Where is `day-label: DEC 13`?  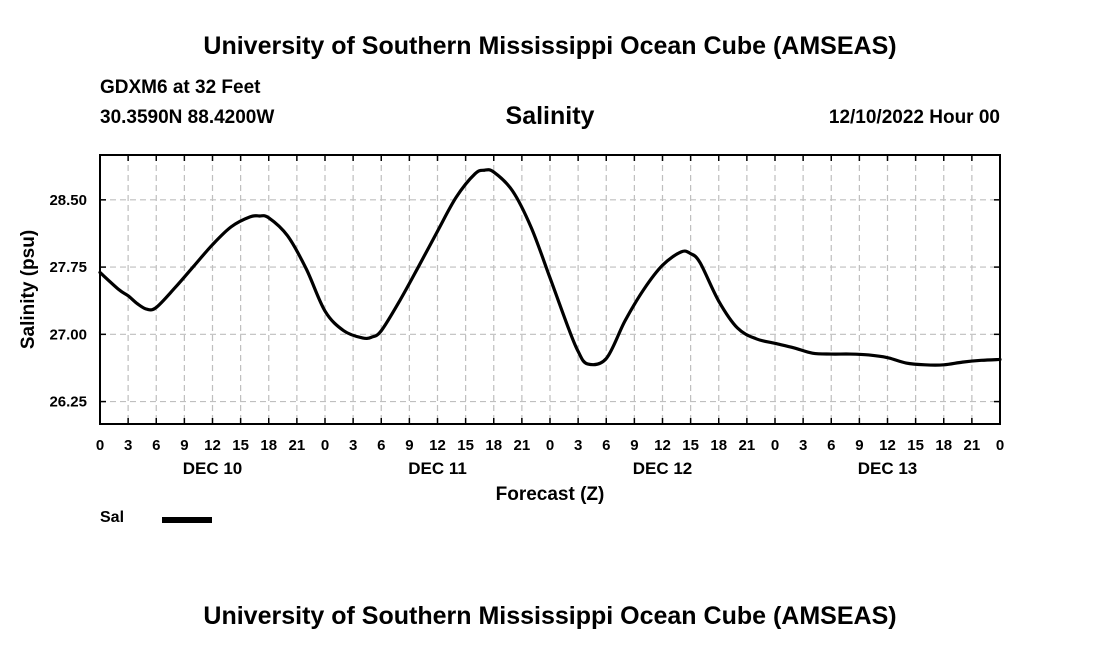 day-label: DEC 13 is located at coordinates (888, 468).